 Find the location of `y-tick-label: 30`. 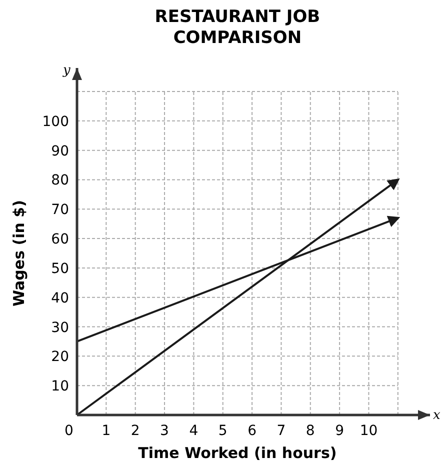

y-tick-label: 30 is located at coordinates (60, 328).